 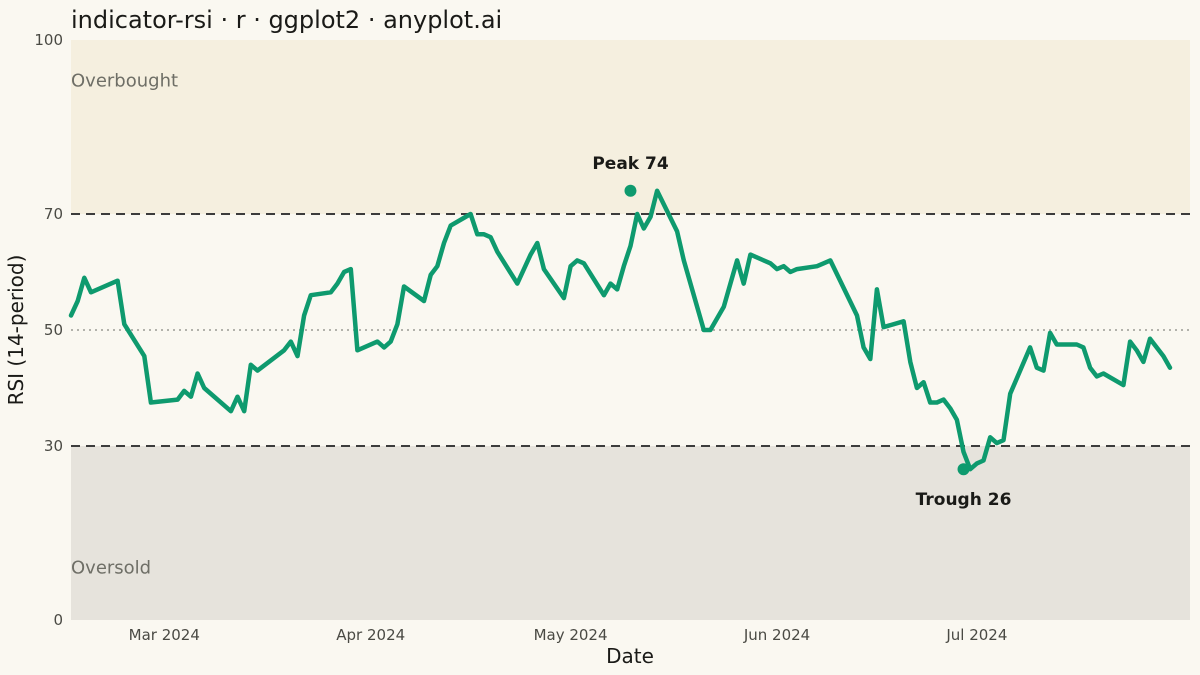 I want to click on y-tick-label: 100, so click(x=48, y=40).